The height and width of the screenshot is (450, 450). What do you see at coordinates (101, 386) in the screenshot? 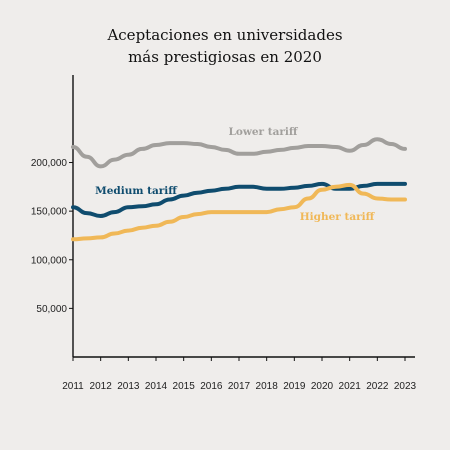
I see `x-tick-label: 2012` at bounding box center [101, 386].